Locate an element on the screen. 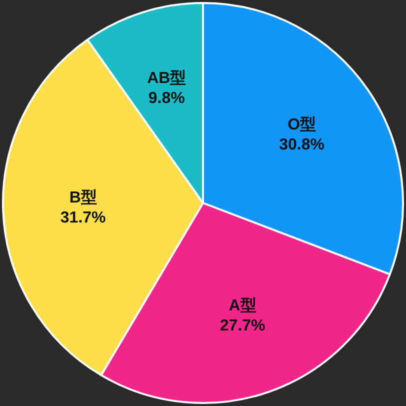  data-label: 30.8% is located at coordinates (302, 145).